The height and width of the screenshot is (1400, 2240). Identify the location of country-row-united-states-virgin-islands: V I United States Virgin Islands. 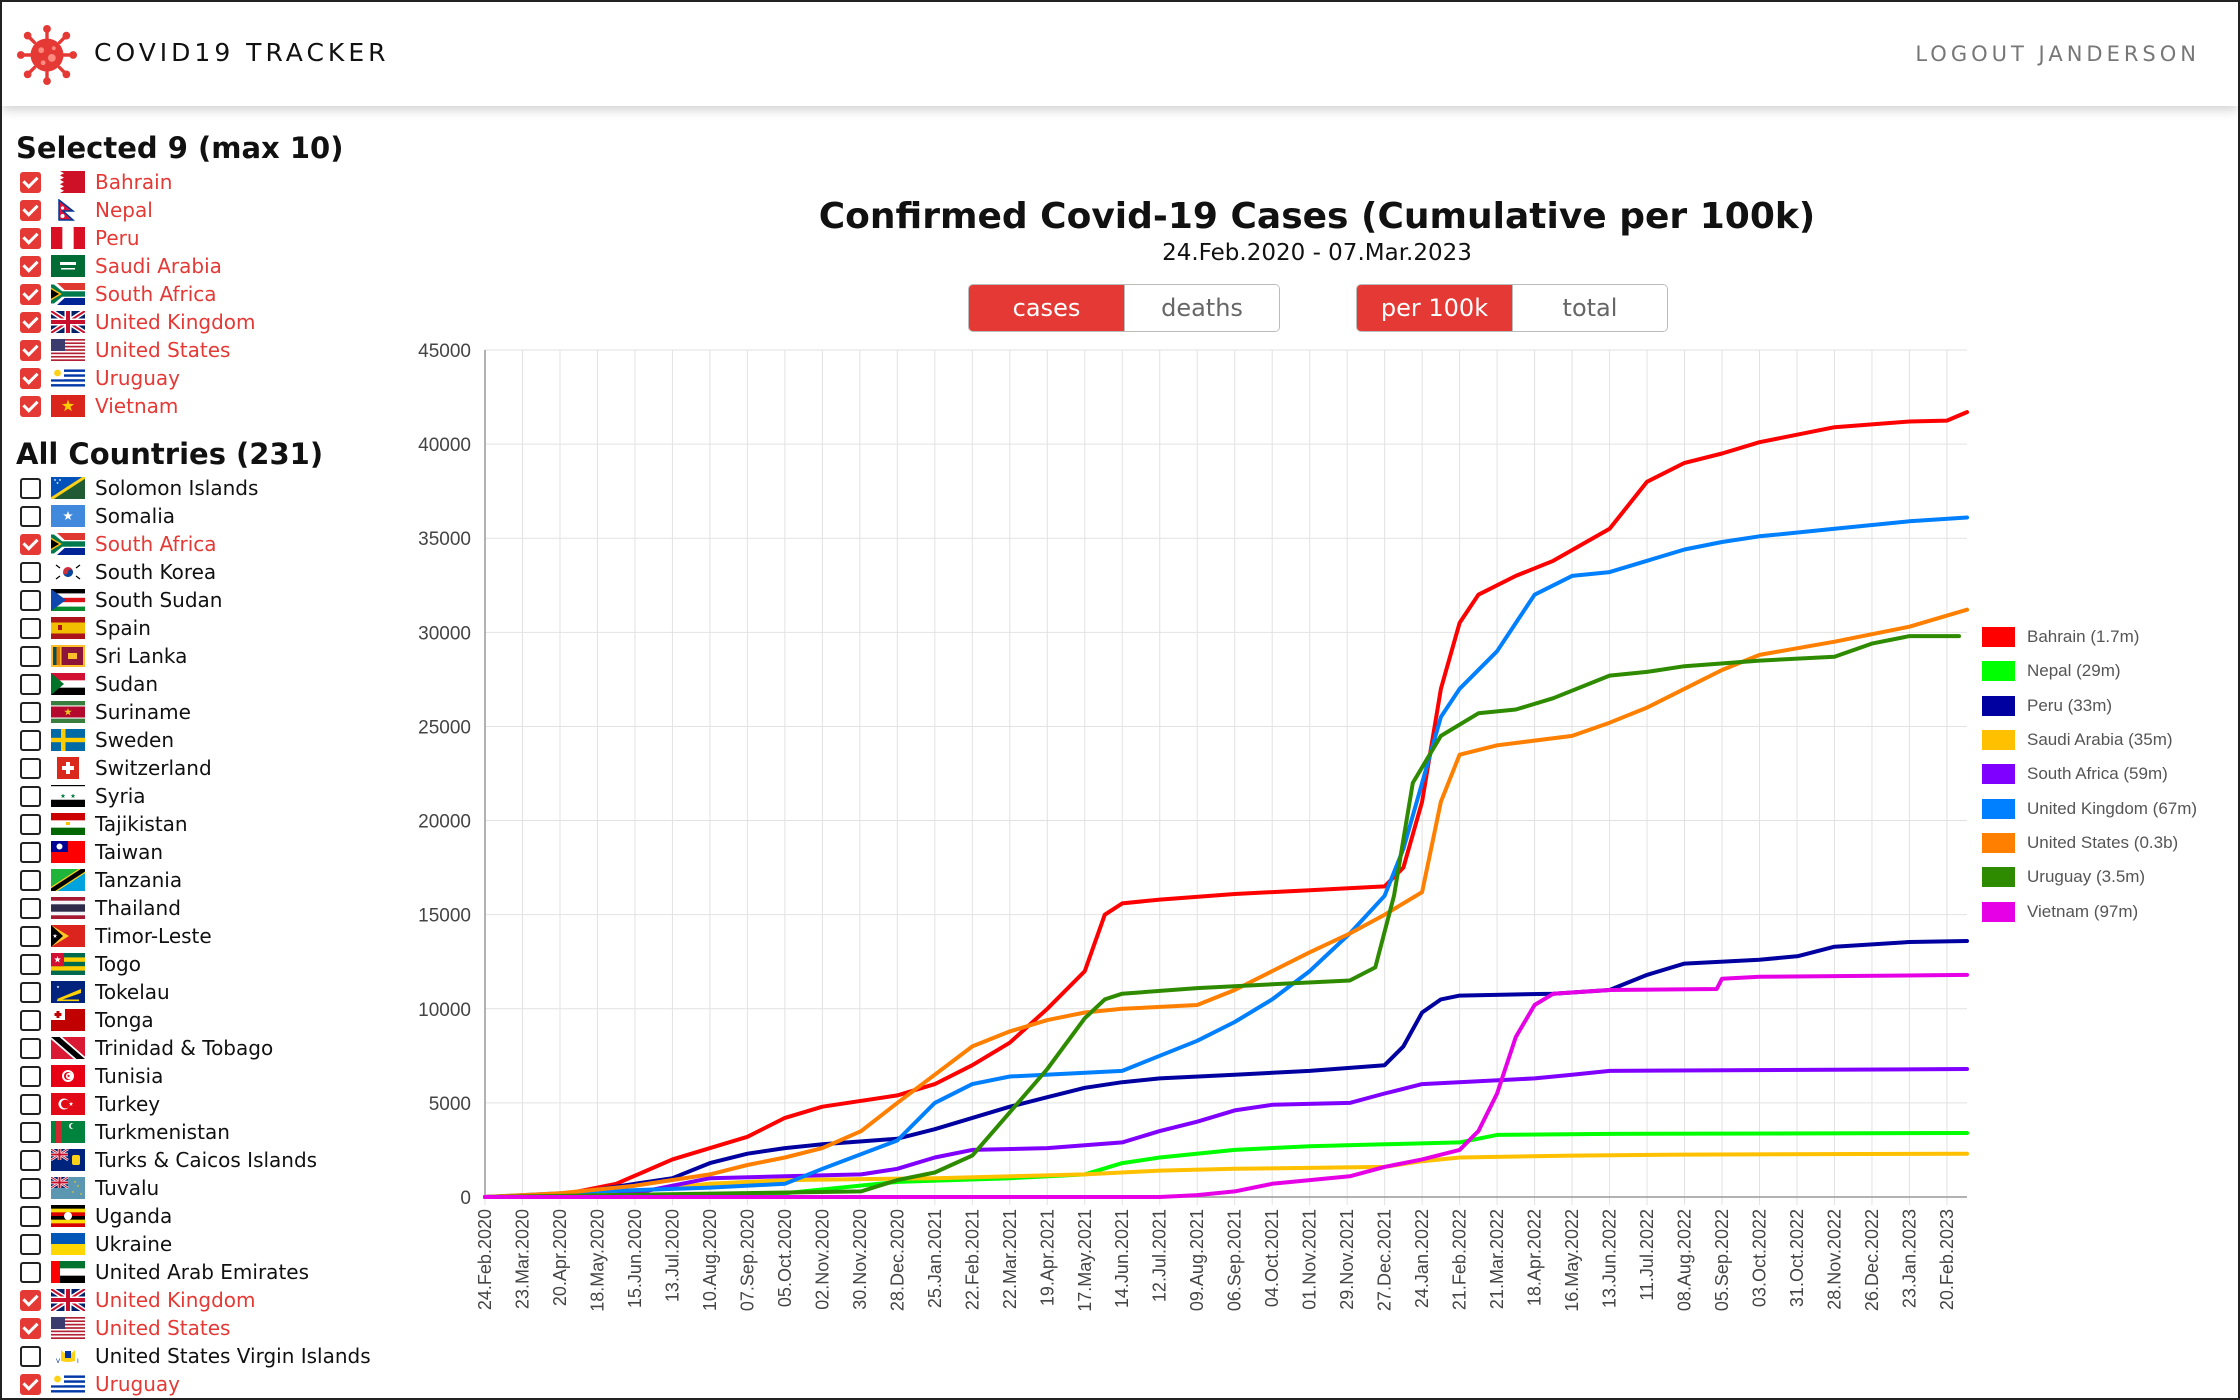
(206, 1356).